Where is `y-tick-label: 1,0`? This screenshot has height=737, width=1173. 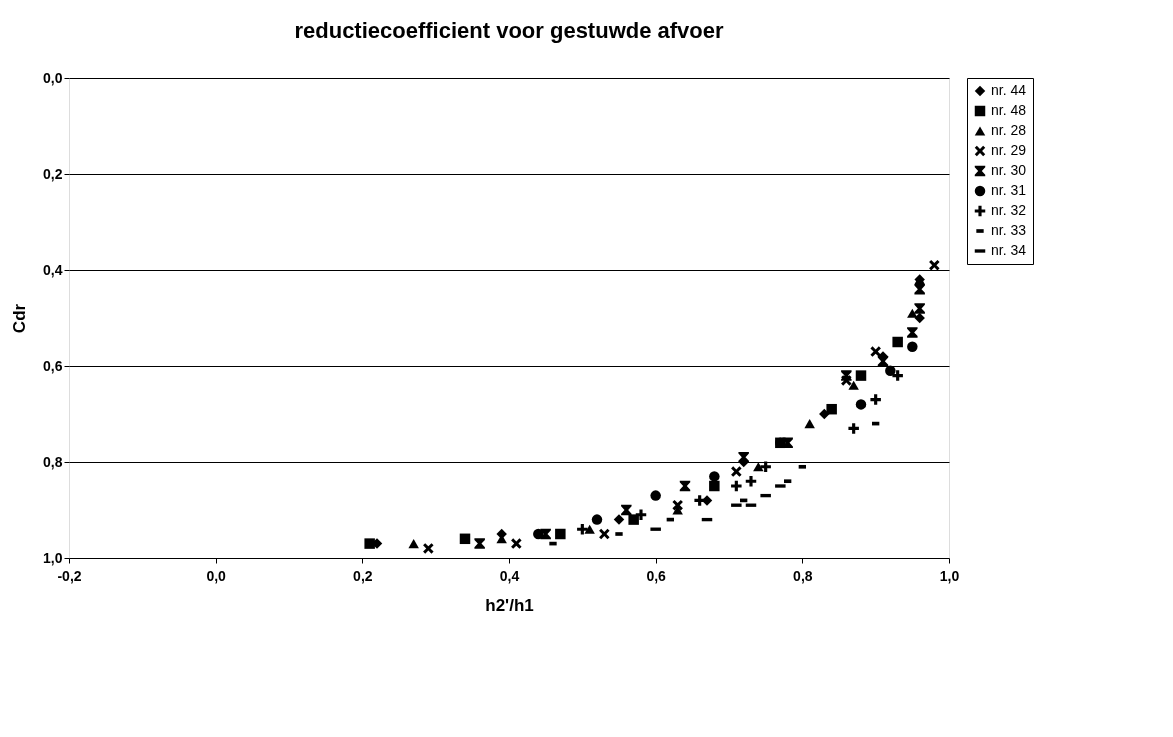
y-tick-label: 1,0 is located at coordinates (53, 557).